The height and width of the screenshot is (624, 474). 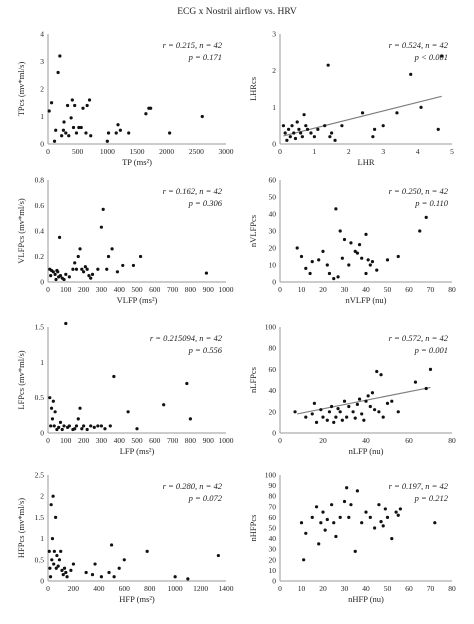 I want to click on y-tick-label: 40, so click(x=273, y=538).